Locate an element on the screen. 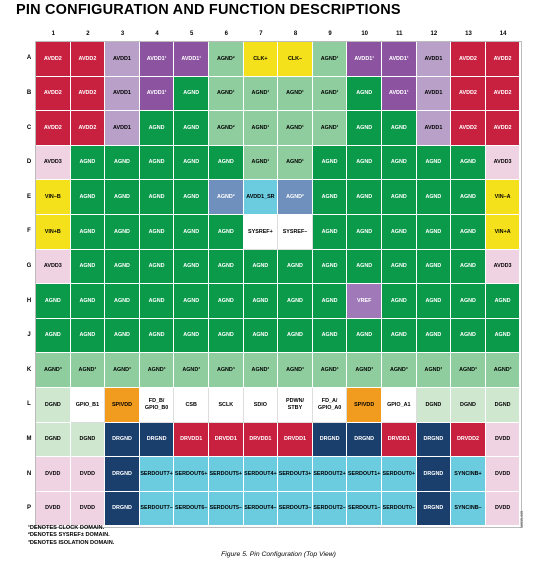  column-number: 8 is located at coordinates (295, 34).